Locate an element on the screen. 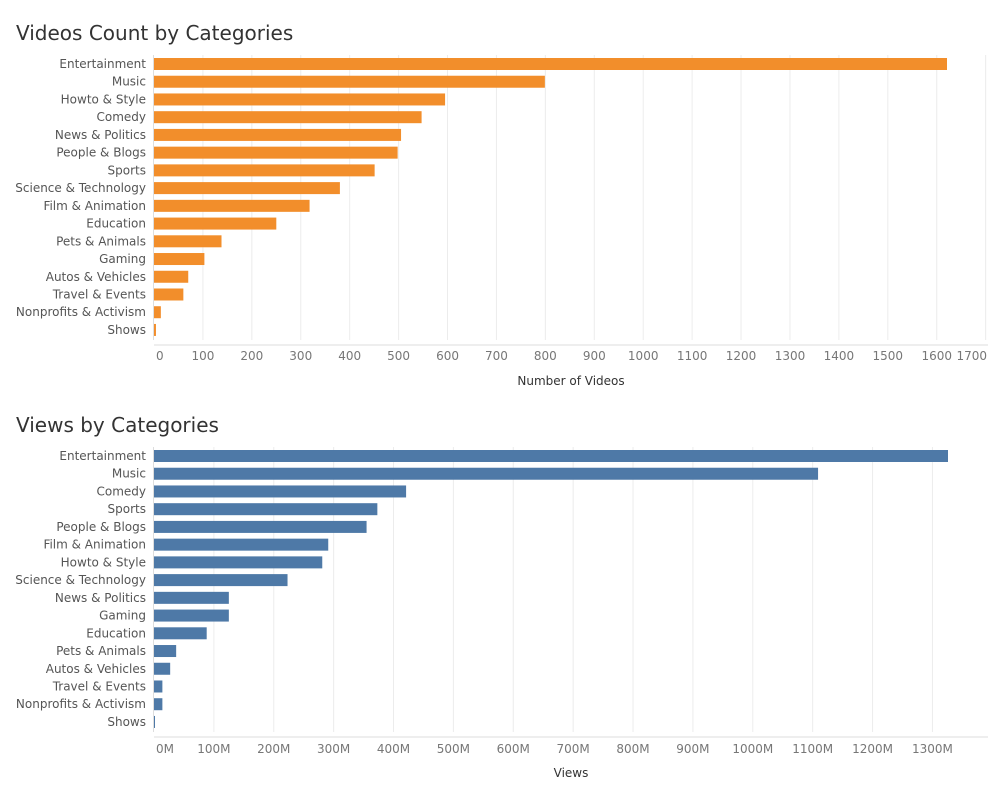 The image size is (999, 799). x-tick-label: 200 is located at coordinates (251, 356).